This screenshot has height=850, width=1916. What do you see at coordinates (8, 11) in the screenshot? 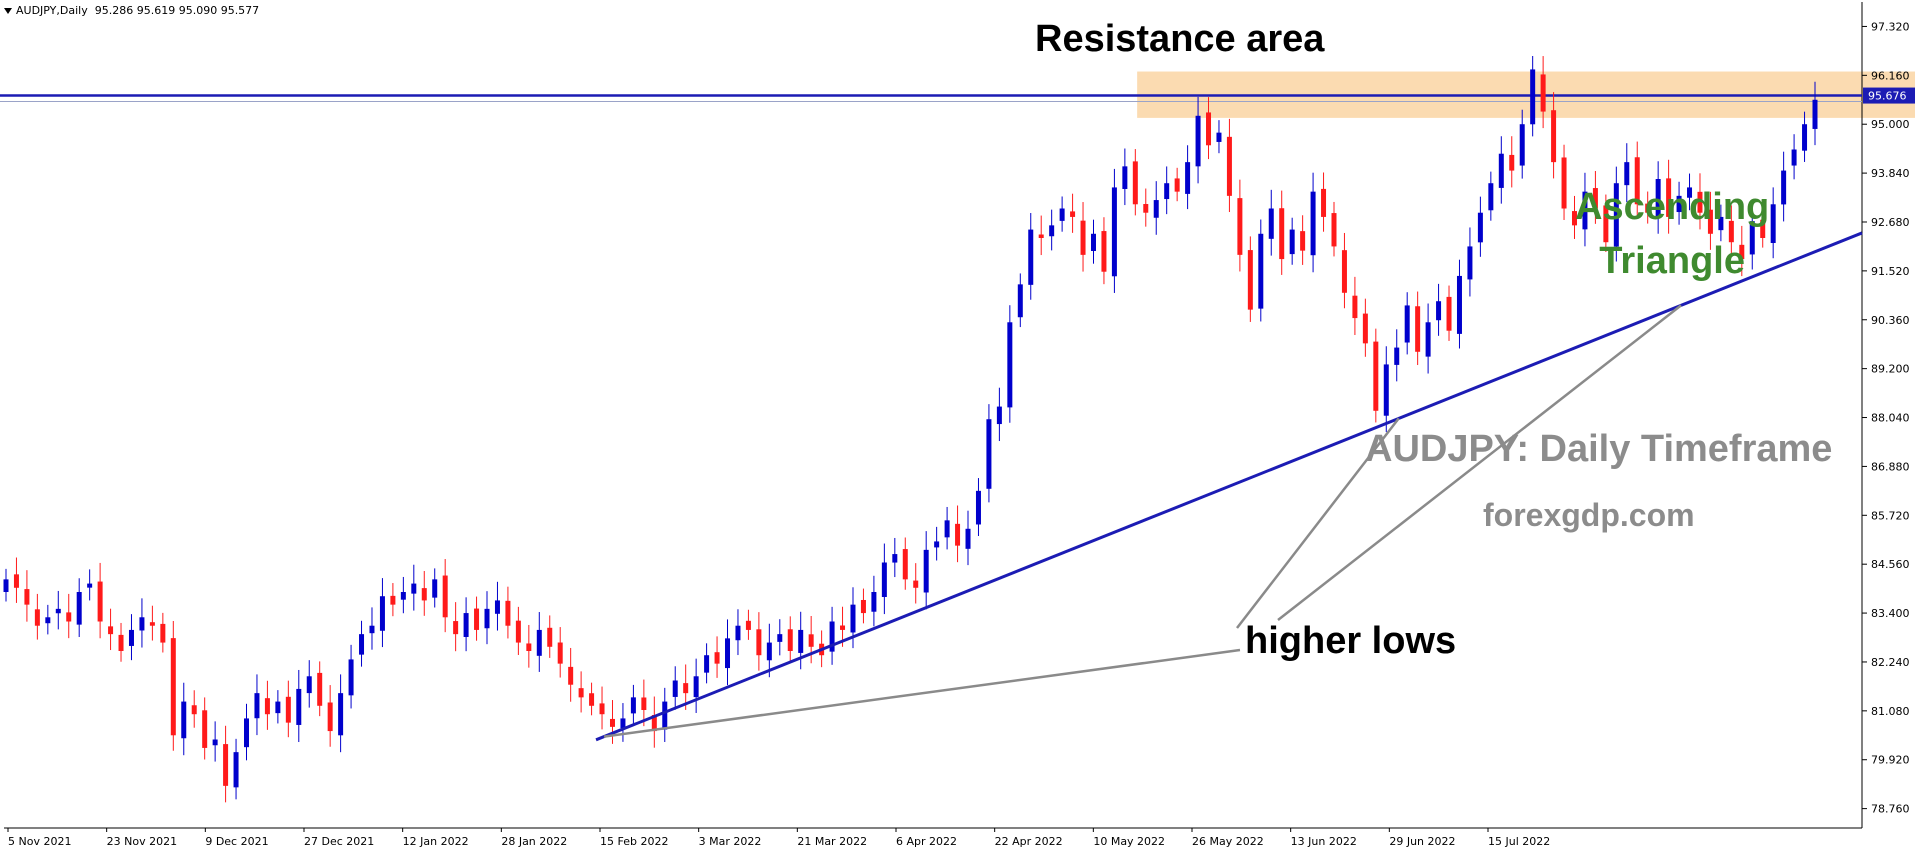
I see `collapse-triangle-icon` at bounding box center [8, 11].